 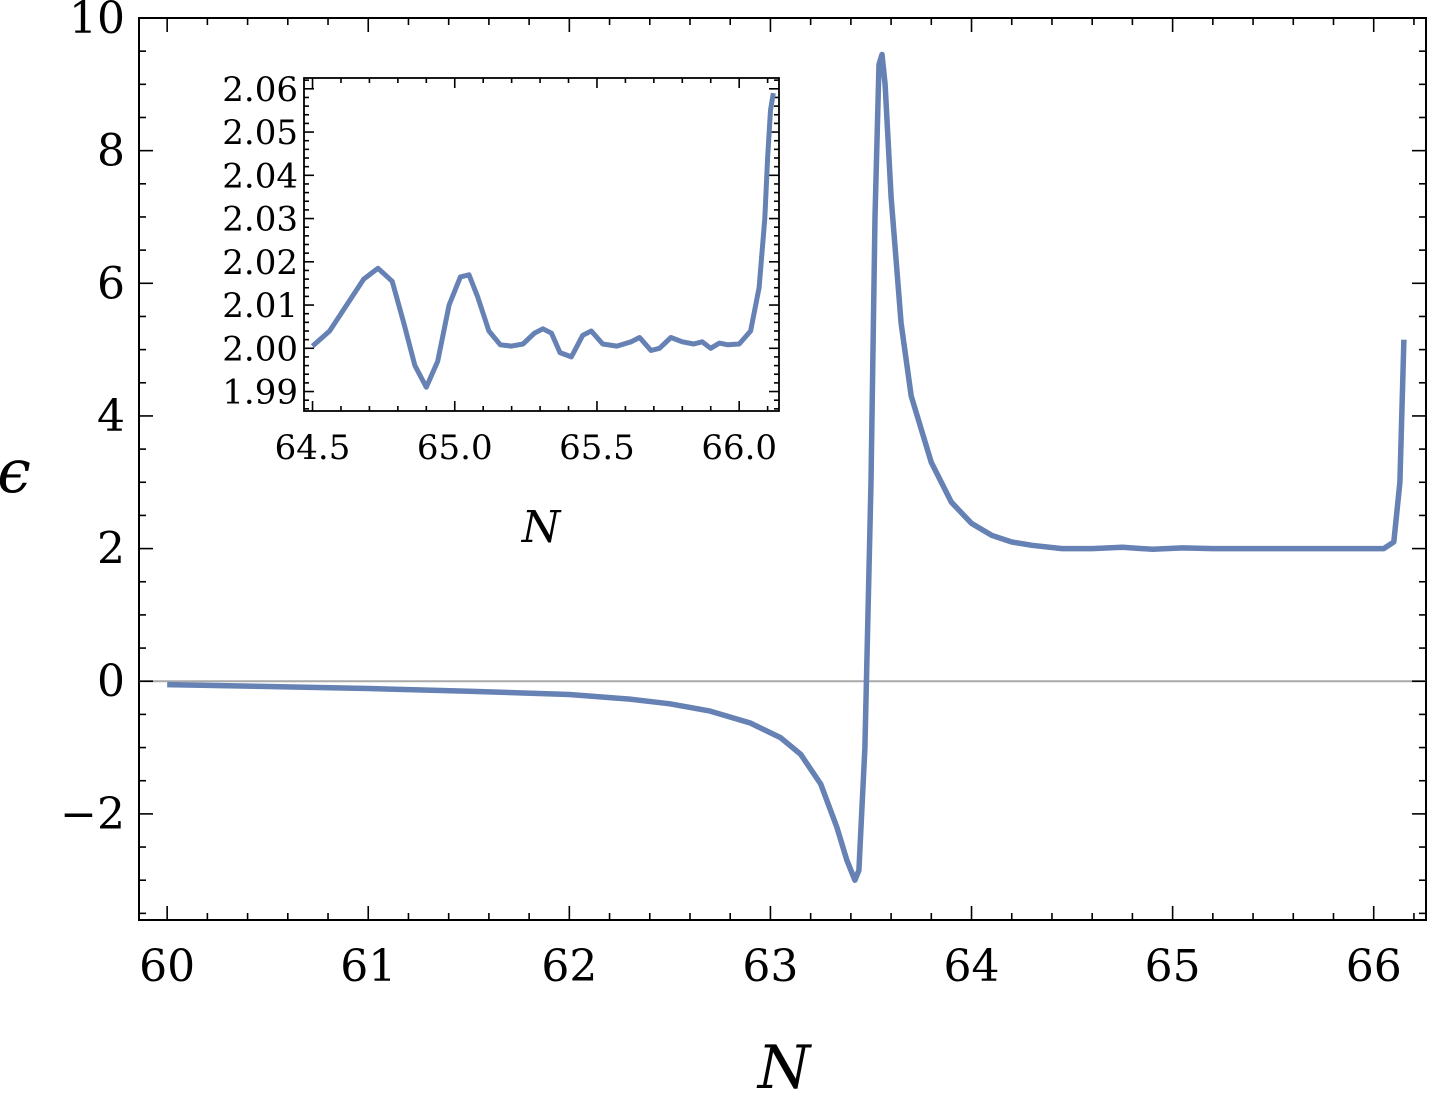 I want to click on inset-x-tick-label: 65.0, so click(x=455, y=448).